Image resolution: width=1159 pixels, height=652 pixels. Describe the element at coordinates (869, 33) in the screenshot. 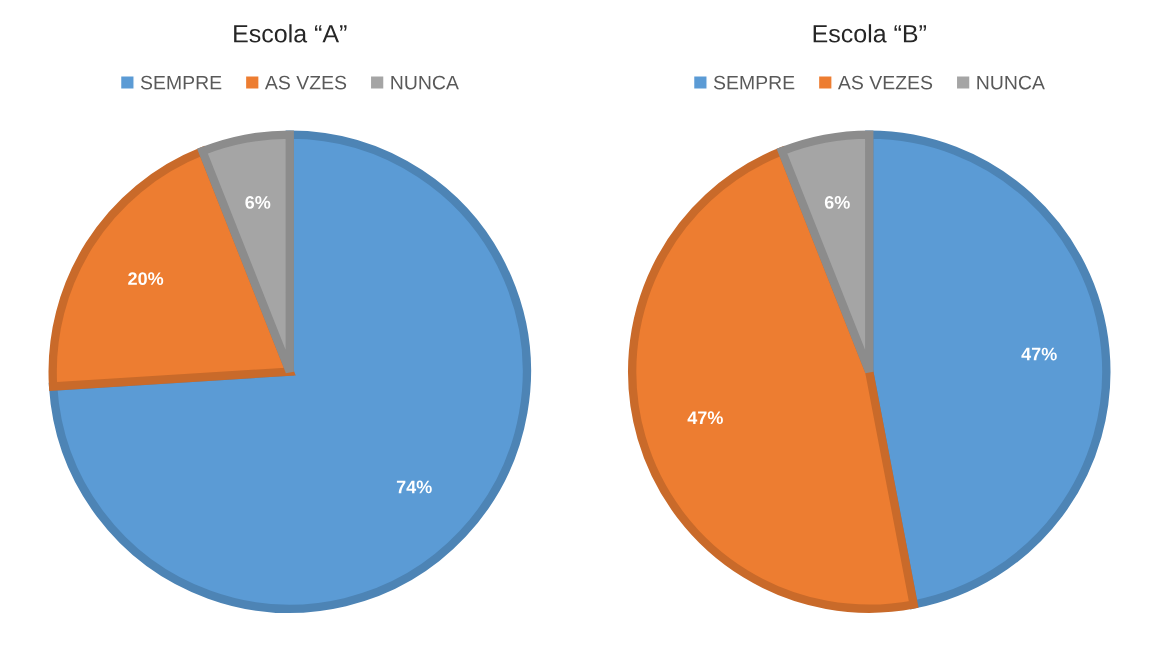

I see `chart-title: Escola “B”` at that location.